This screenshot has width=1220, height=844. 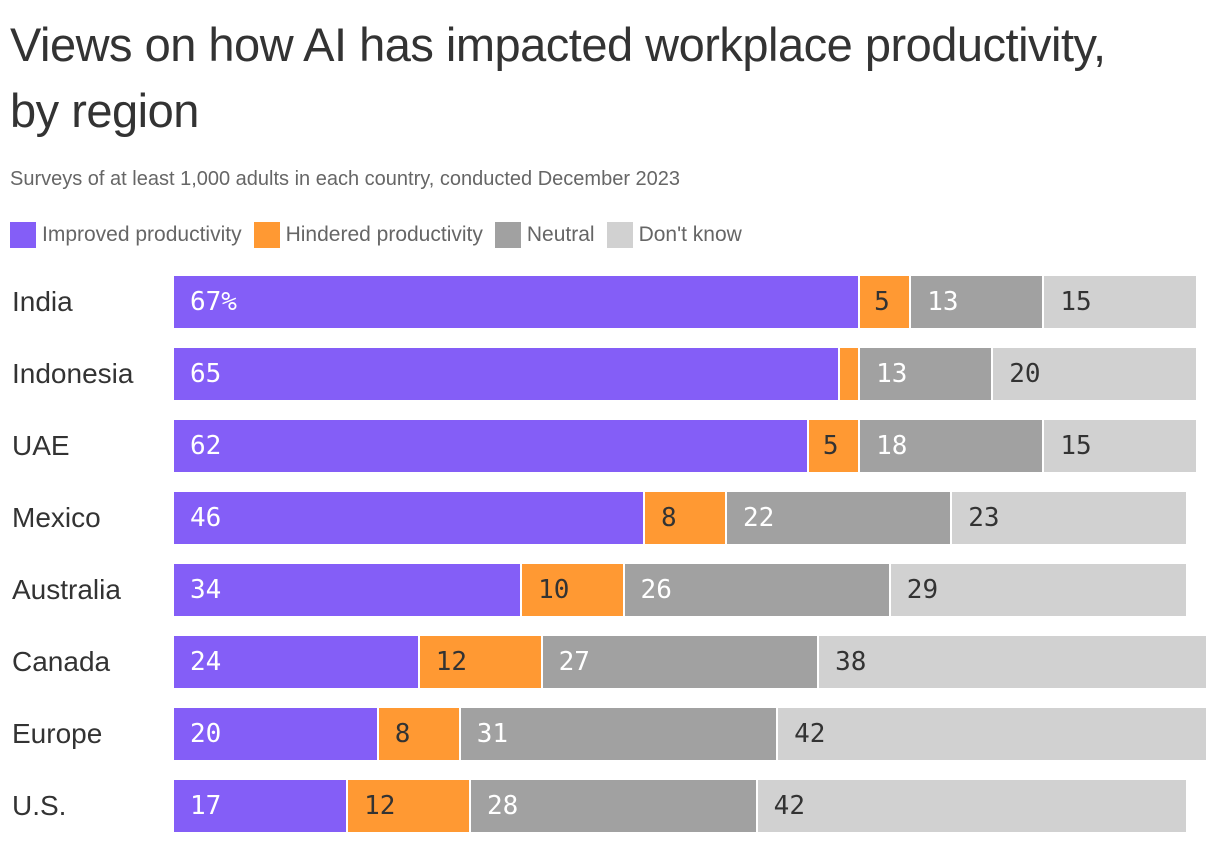 What do you see at coordinates (206, 374) in the screenshot?
I see `data-label: 65` at bounding box center [206, 374].